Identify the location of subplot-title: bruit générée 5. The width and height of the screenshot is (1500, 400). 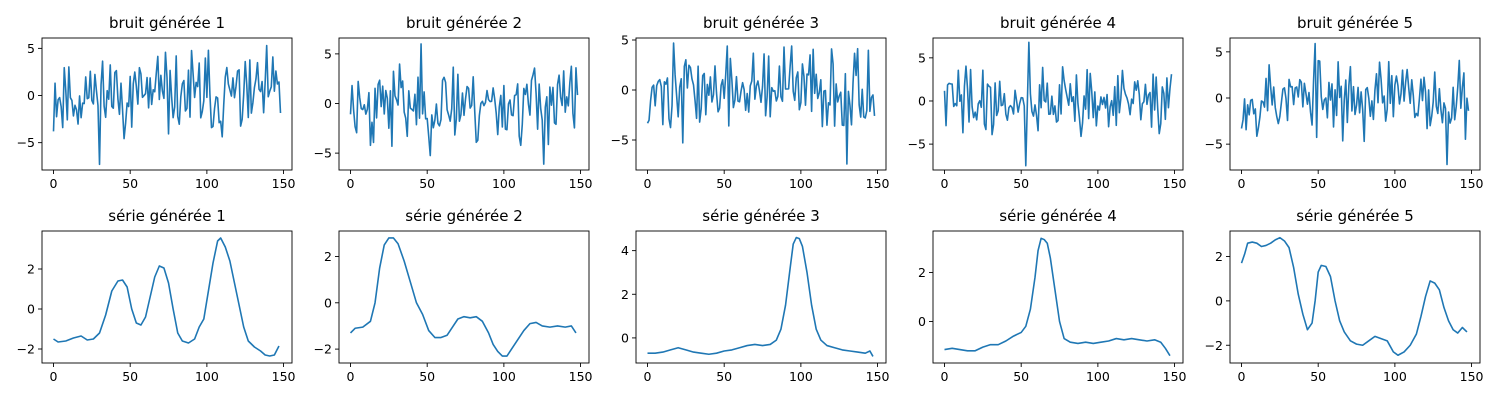
(1355, 23).